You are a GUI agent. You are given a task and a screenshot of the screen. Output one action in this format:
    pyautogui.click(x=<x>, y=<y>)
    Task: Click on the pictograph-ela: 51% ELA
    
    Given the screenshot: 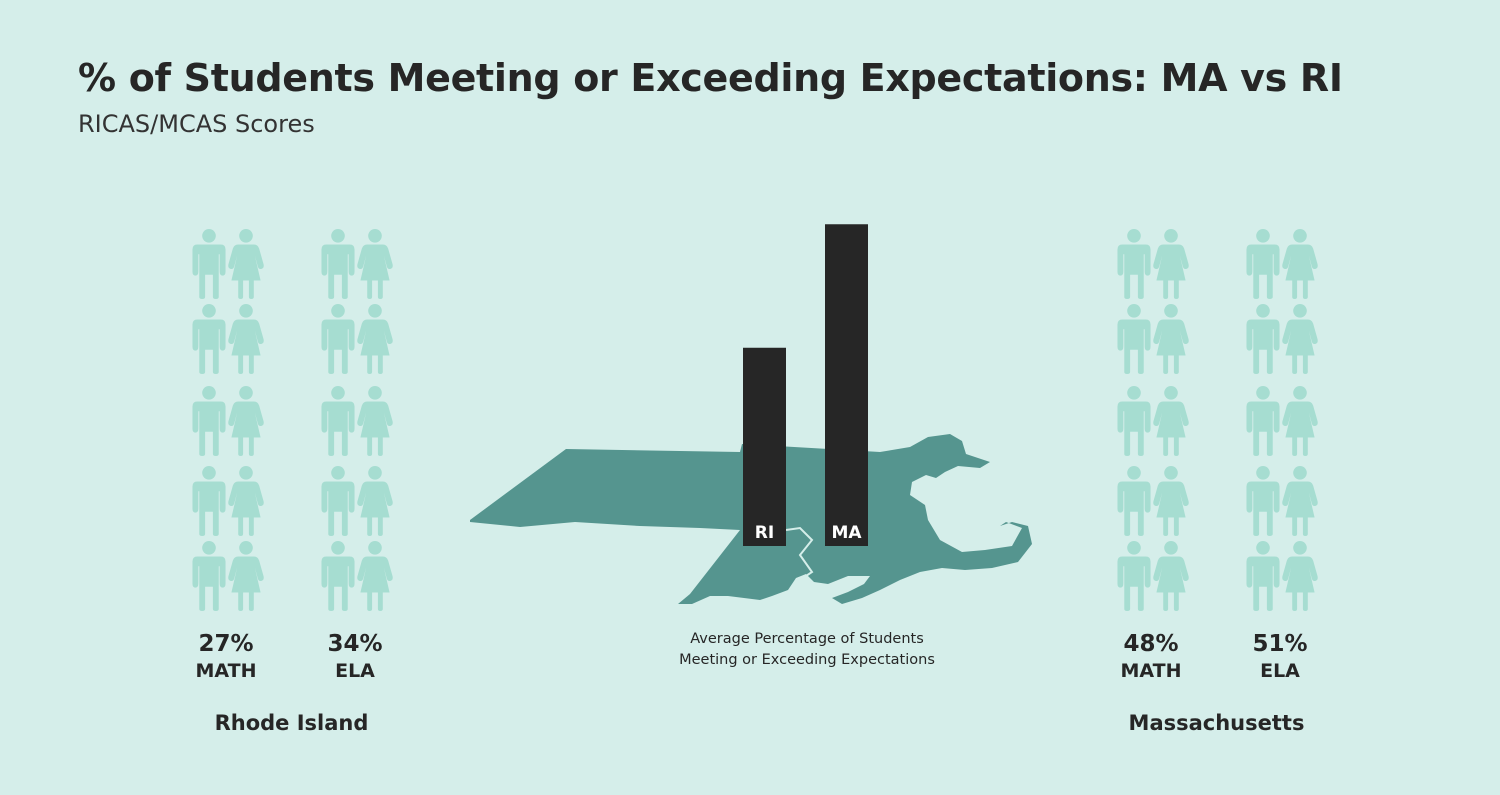 What is the action you would take?
    pyautogui.click(x=1282, y=455)
    